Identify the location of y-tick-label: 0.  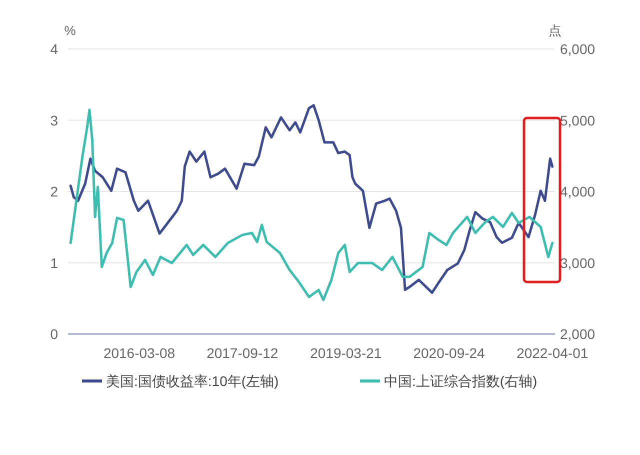
(54, 334).